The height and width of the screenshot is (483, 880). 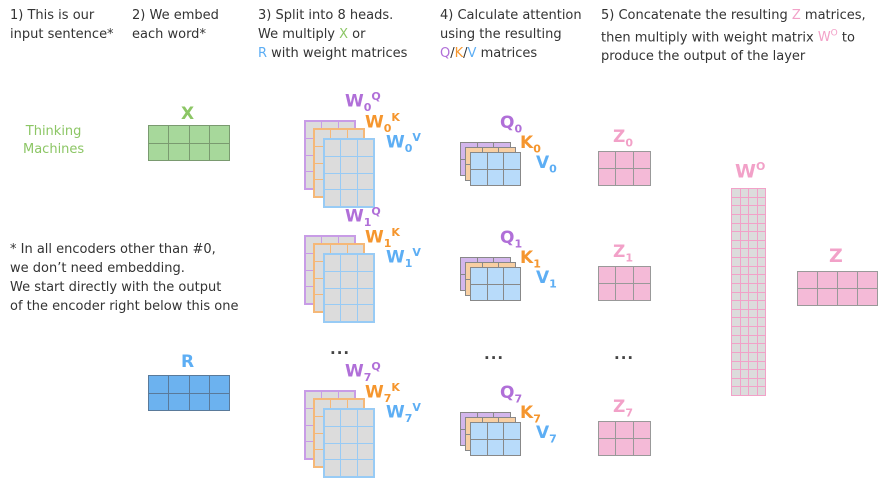 What do you see at coordinates (376, 366) in the screenshot?
I see `label-sup: Q` at bounding box center [376, 366].